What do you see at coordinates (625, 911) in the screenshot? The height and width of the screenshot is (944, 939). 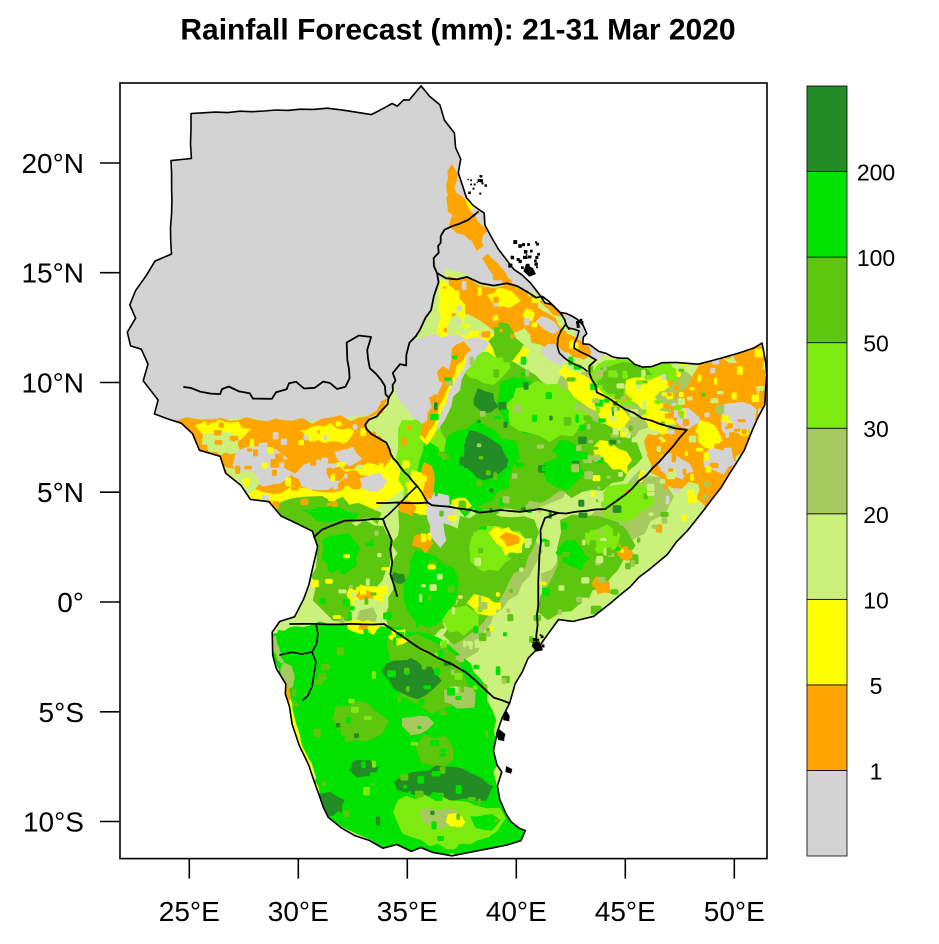 I see `svg-text: 45°E` at bounding box center [625, 911].